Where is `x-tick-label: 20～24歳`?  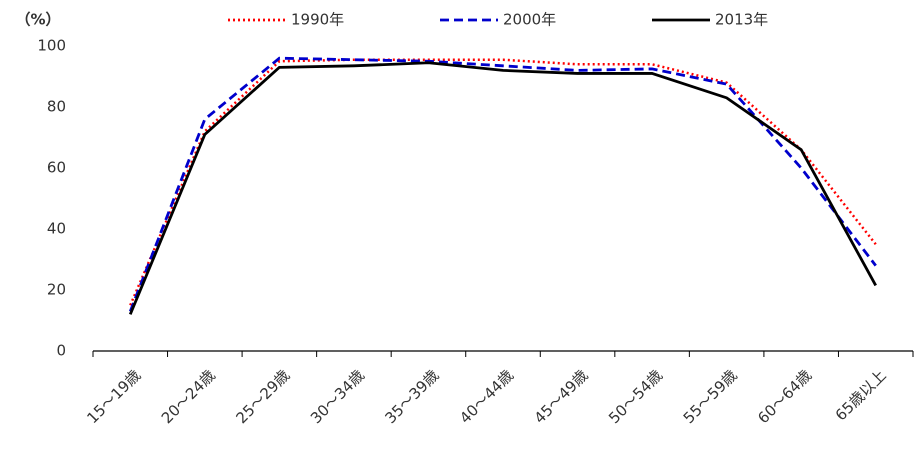
x-tick-label: 20～24歳 is located at coordinates (188, 396).